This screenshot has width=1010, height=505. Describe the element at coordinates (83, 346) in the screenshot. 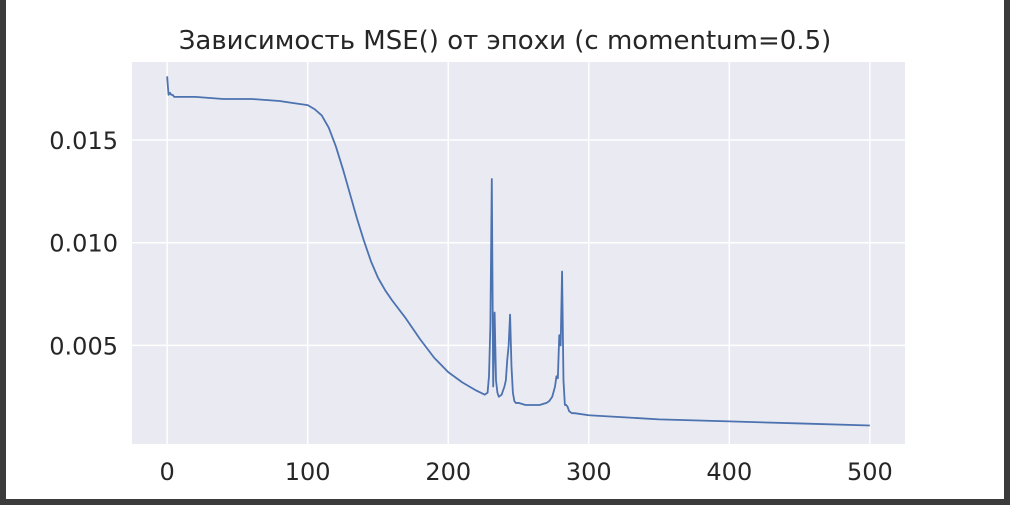

I see `y-tick-label: 0.005` at that location.